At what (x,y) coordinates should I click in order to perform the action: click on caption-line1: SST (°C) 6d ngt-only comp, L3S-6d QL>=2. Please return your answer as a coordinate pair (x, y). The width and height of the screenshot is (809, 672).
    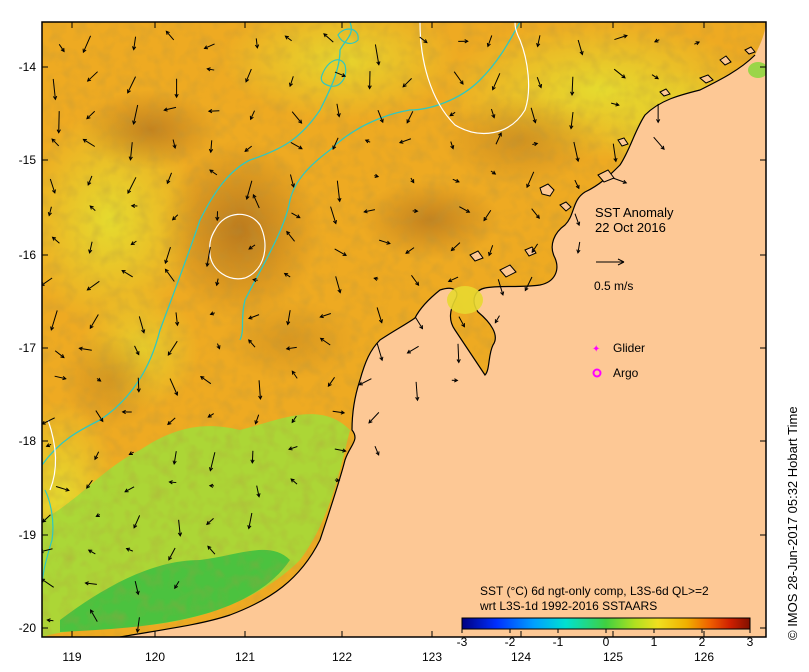
    Looking at the image, I should click on (594, 591).